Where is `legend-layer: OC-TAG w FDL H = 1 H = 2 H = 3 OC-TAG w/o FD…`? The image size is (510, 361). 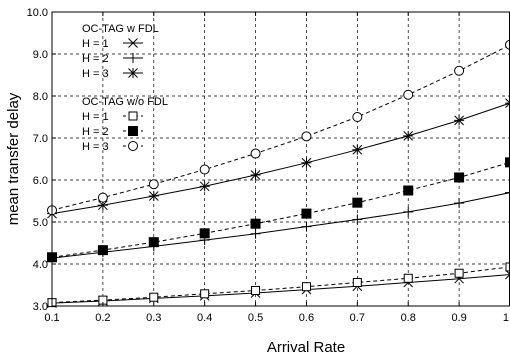 legend-layer: OC-TAG w FDL H = 1 H = 2 H = 3 OC-TAG w/o FD… is located at coordinates (125, 88).